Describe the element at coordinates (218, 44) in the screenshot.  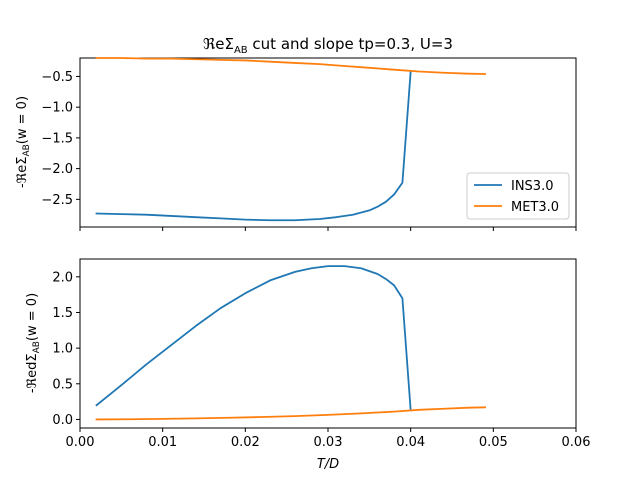
I see `chart-title-main: ℜeΣ` at that location.